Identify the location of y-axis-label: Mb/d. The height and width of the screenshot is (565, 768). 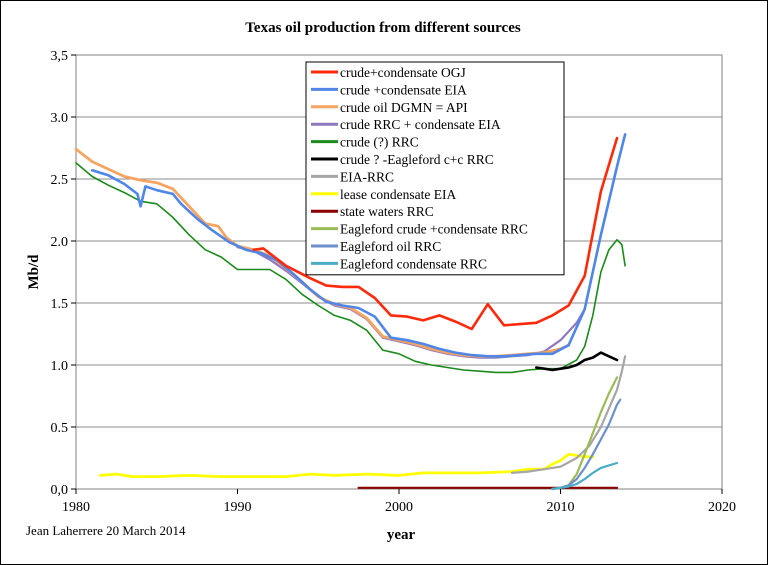
(34, 272).